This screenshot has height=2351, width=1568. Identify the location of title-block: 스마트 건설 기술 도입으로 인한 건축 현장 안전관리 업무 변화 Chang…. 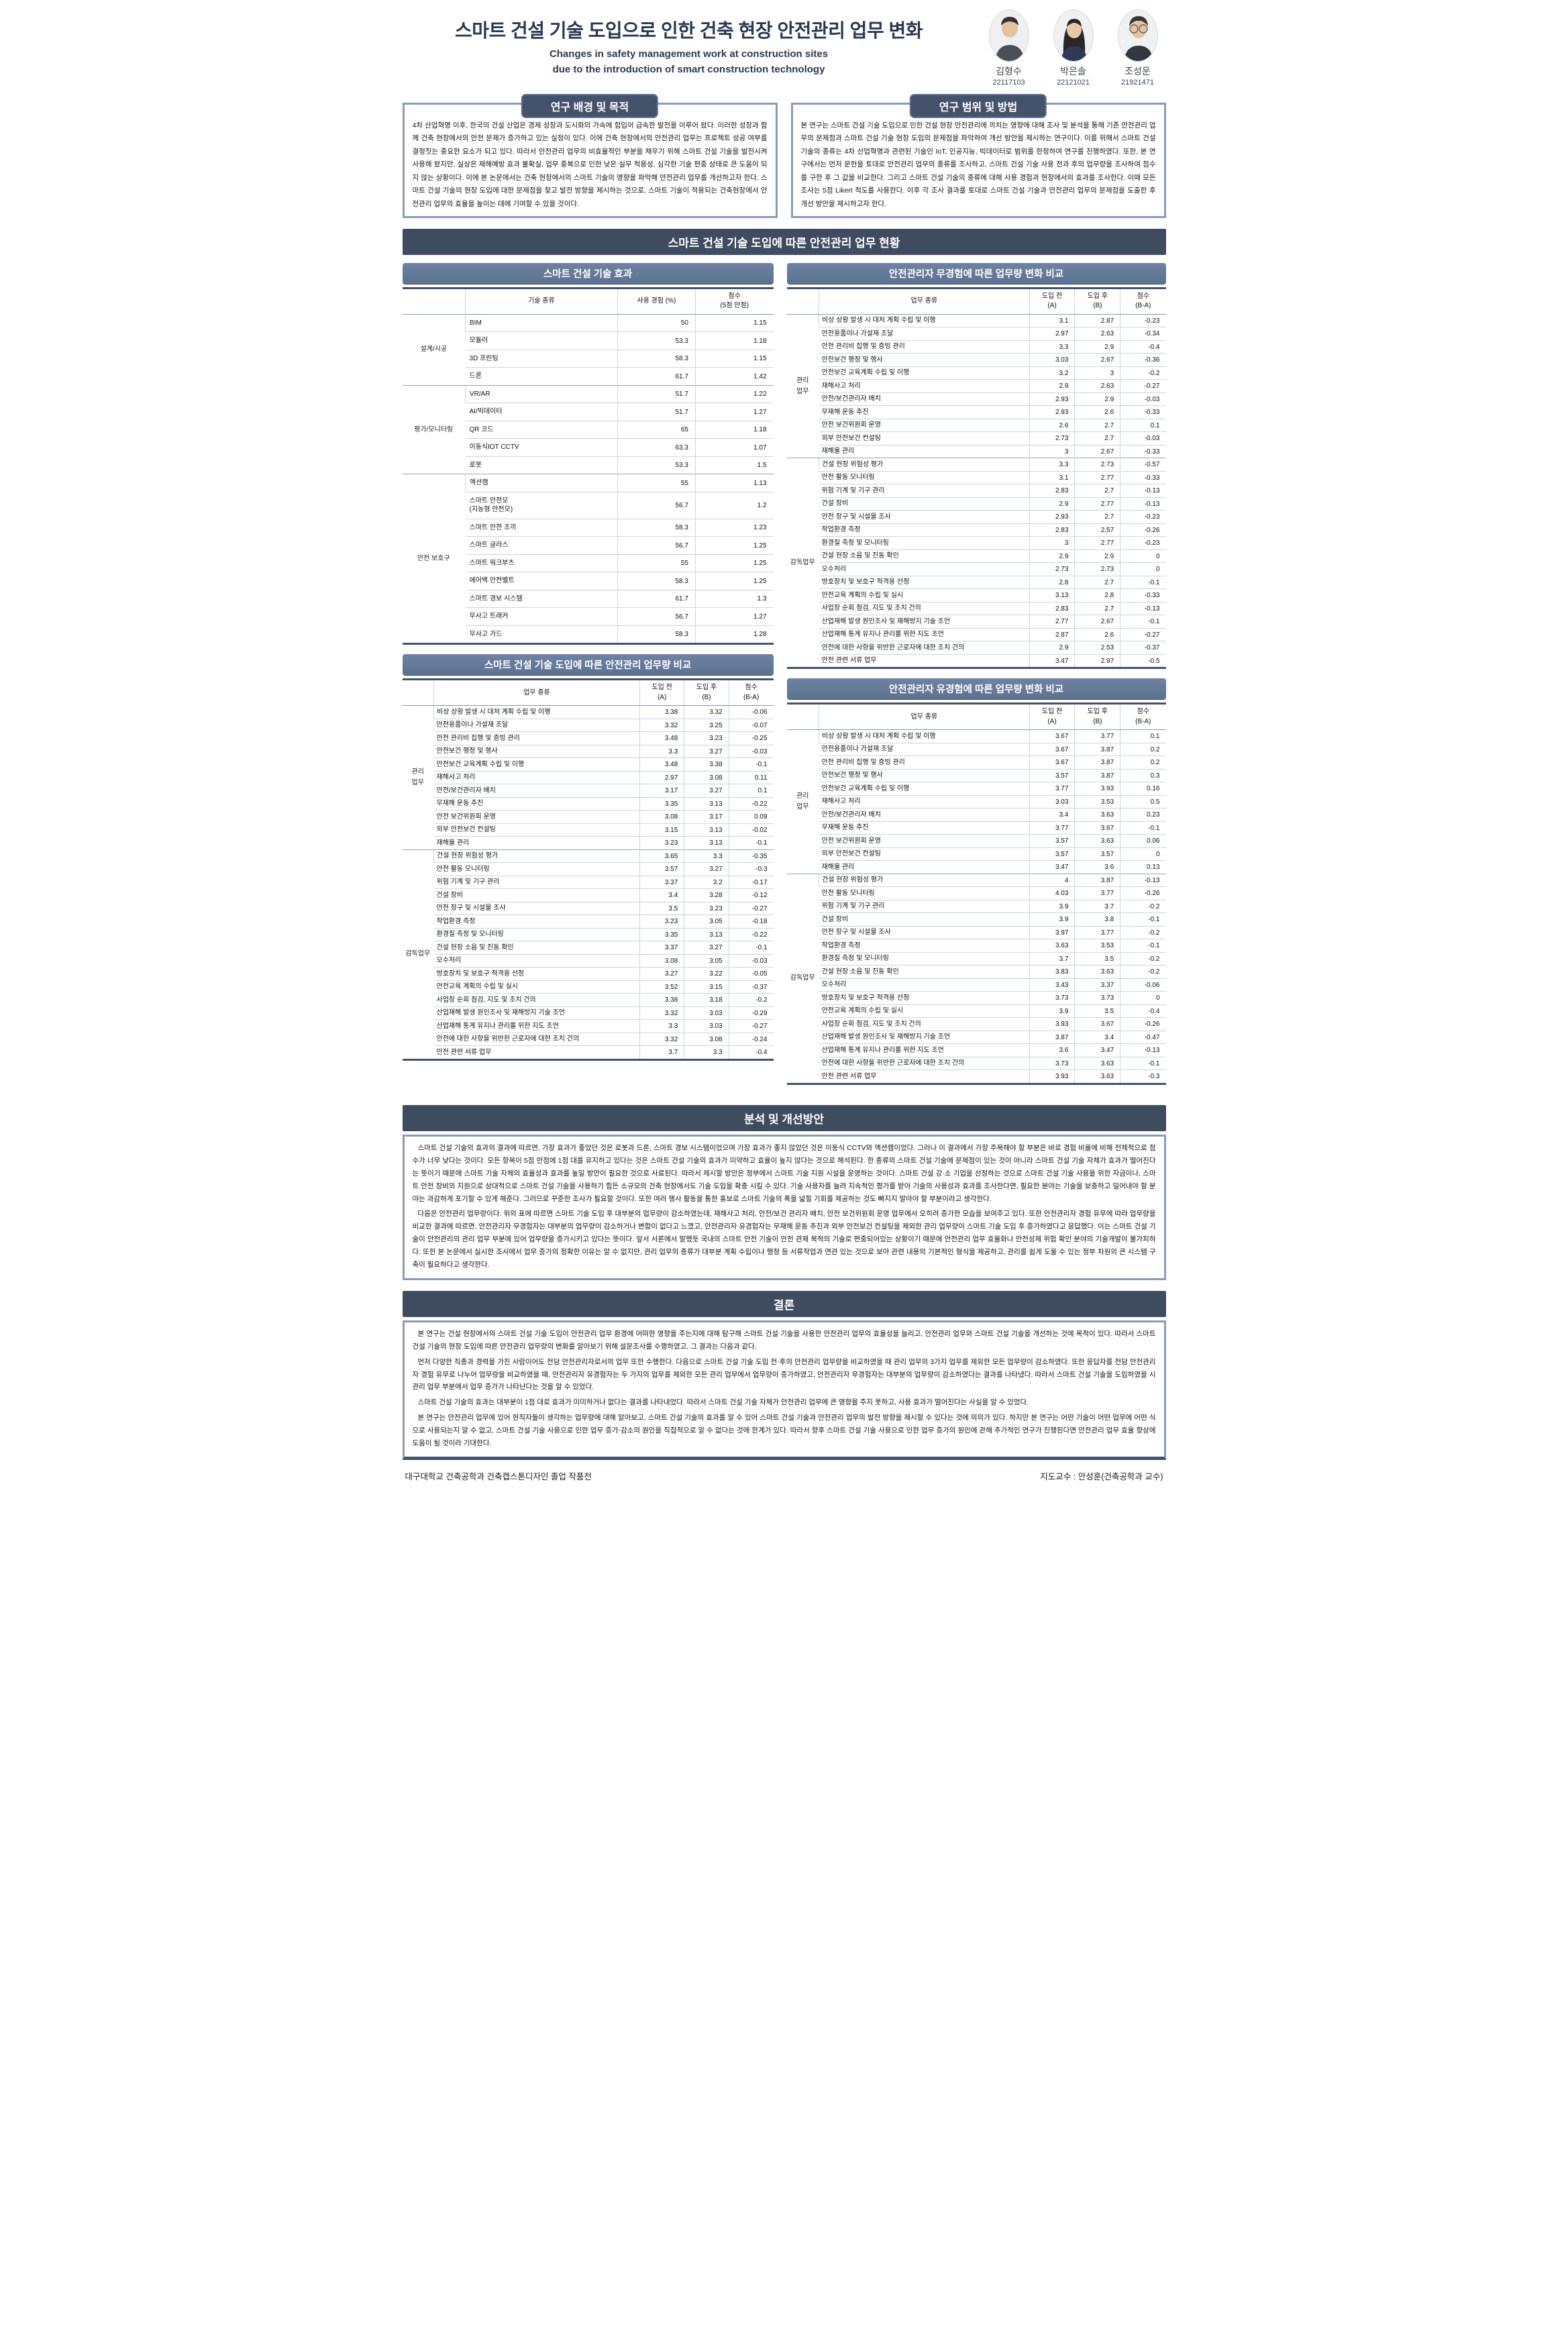
(689, 42).